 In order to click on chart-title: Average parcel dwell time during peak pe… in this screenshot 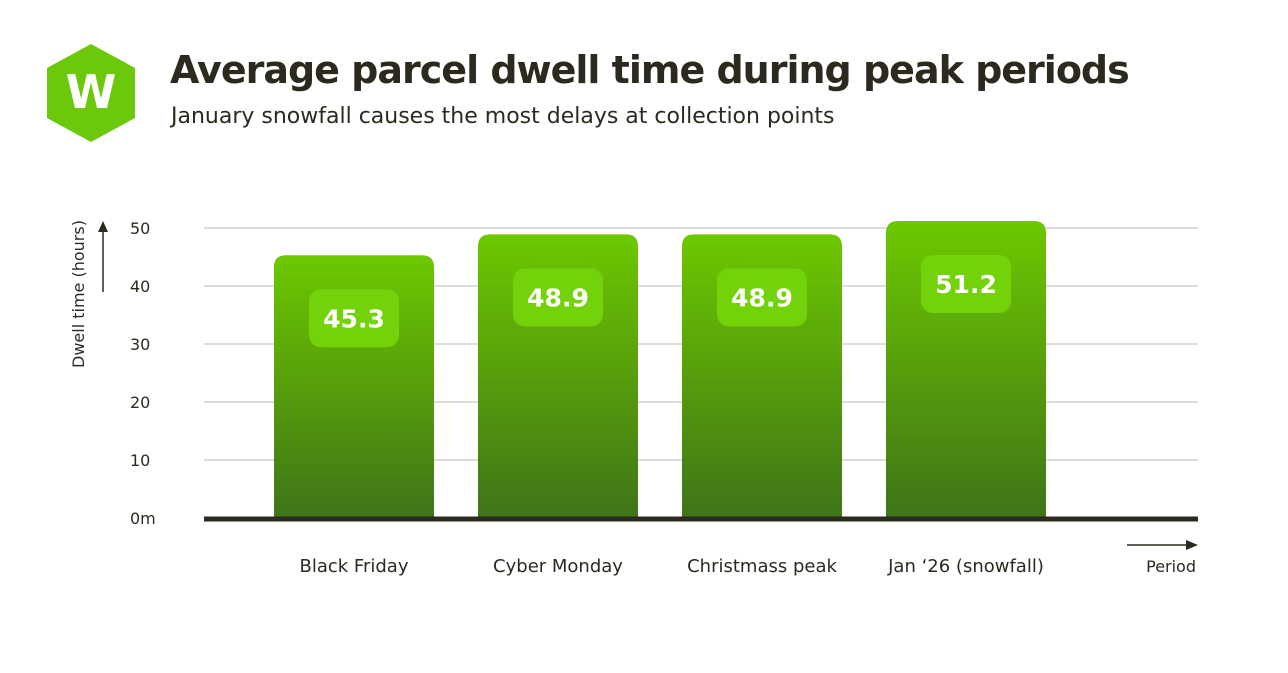, I will do `click(650, 70)`.